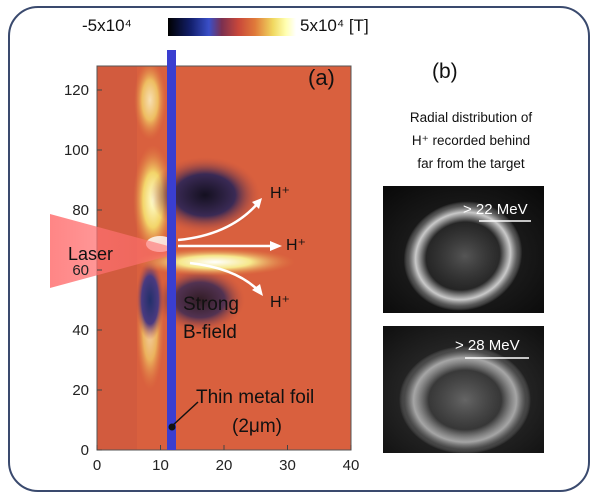 The image size is (600, 500). I want to click on colorbar-gradient, so click(232, 27).